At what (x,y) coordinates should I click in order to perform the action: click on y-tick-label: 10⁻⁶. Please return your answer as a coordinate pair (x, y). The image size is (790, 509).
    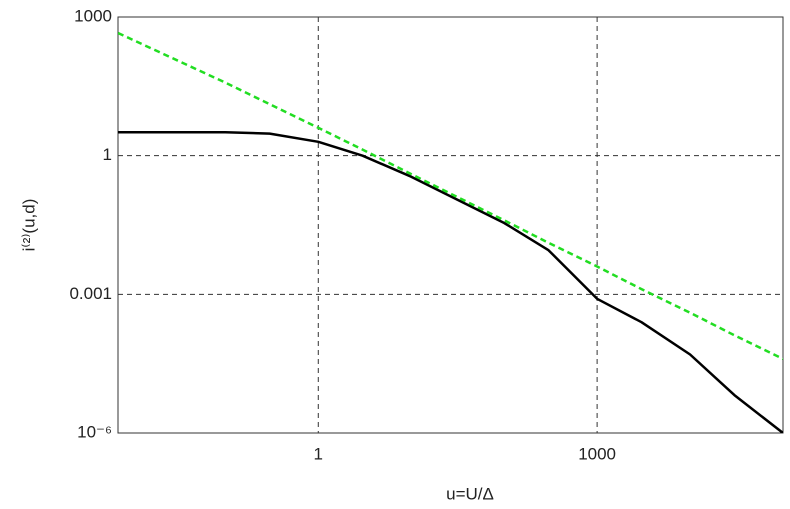
    Looking at the image, I should click on (94, 431).